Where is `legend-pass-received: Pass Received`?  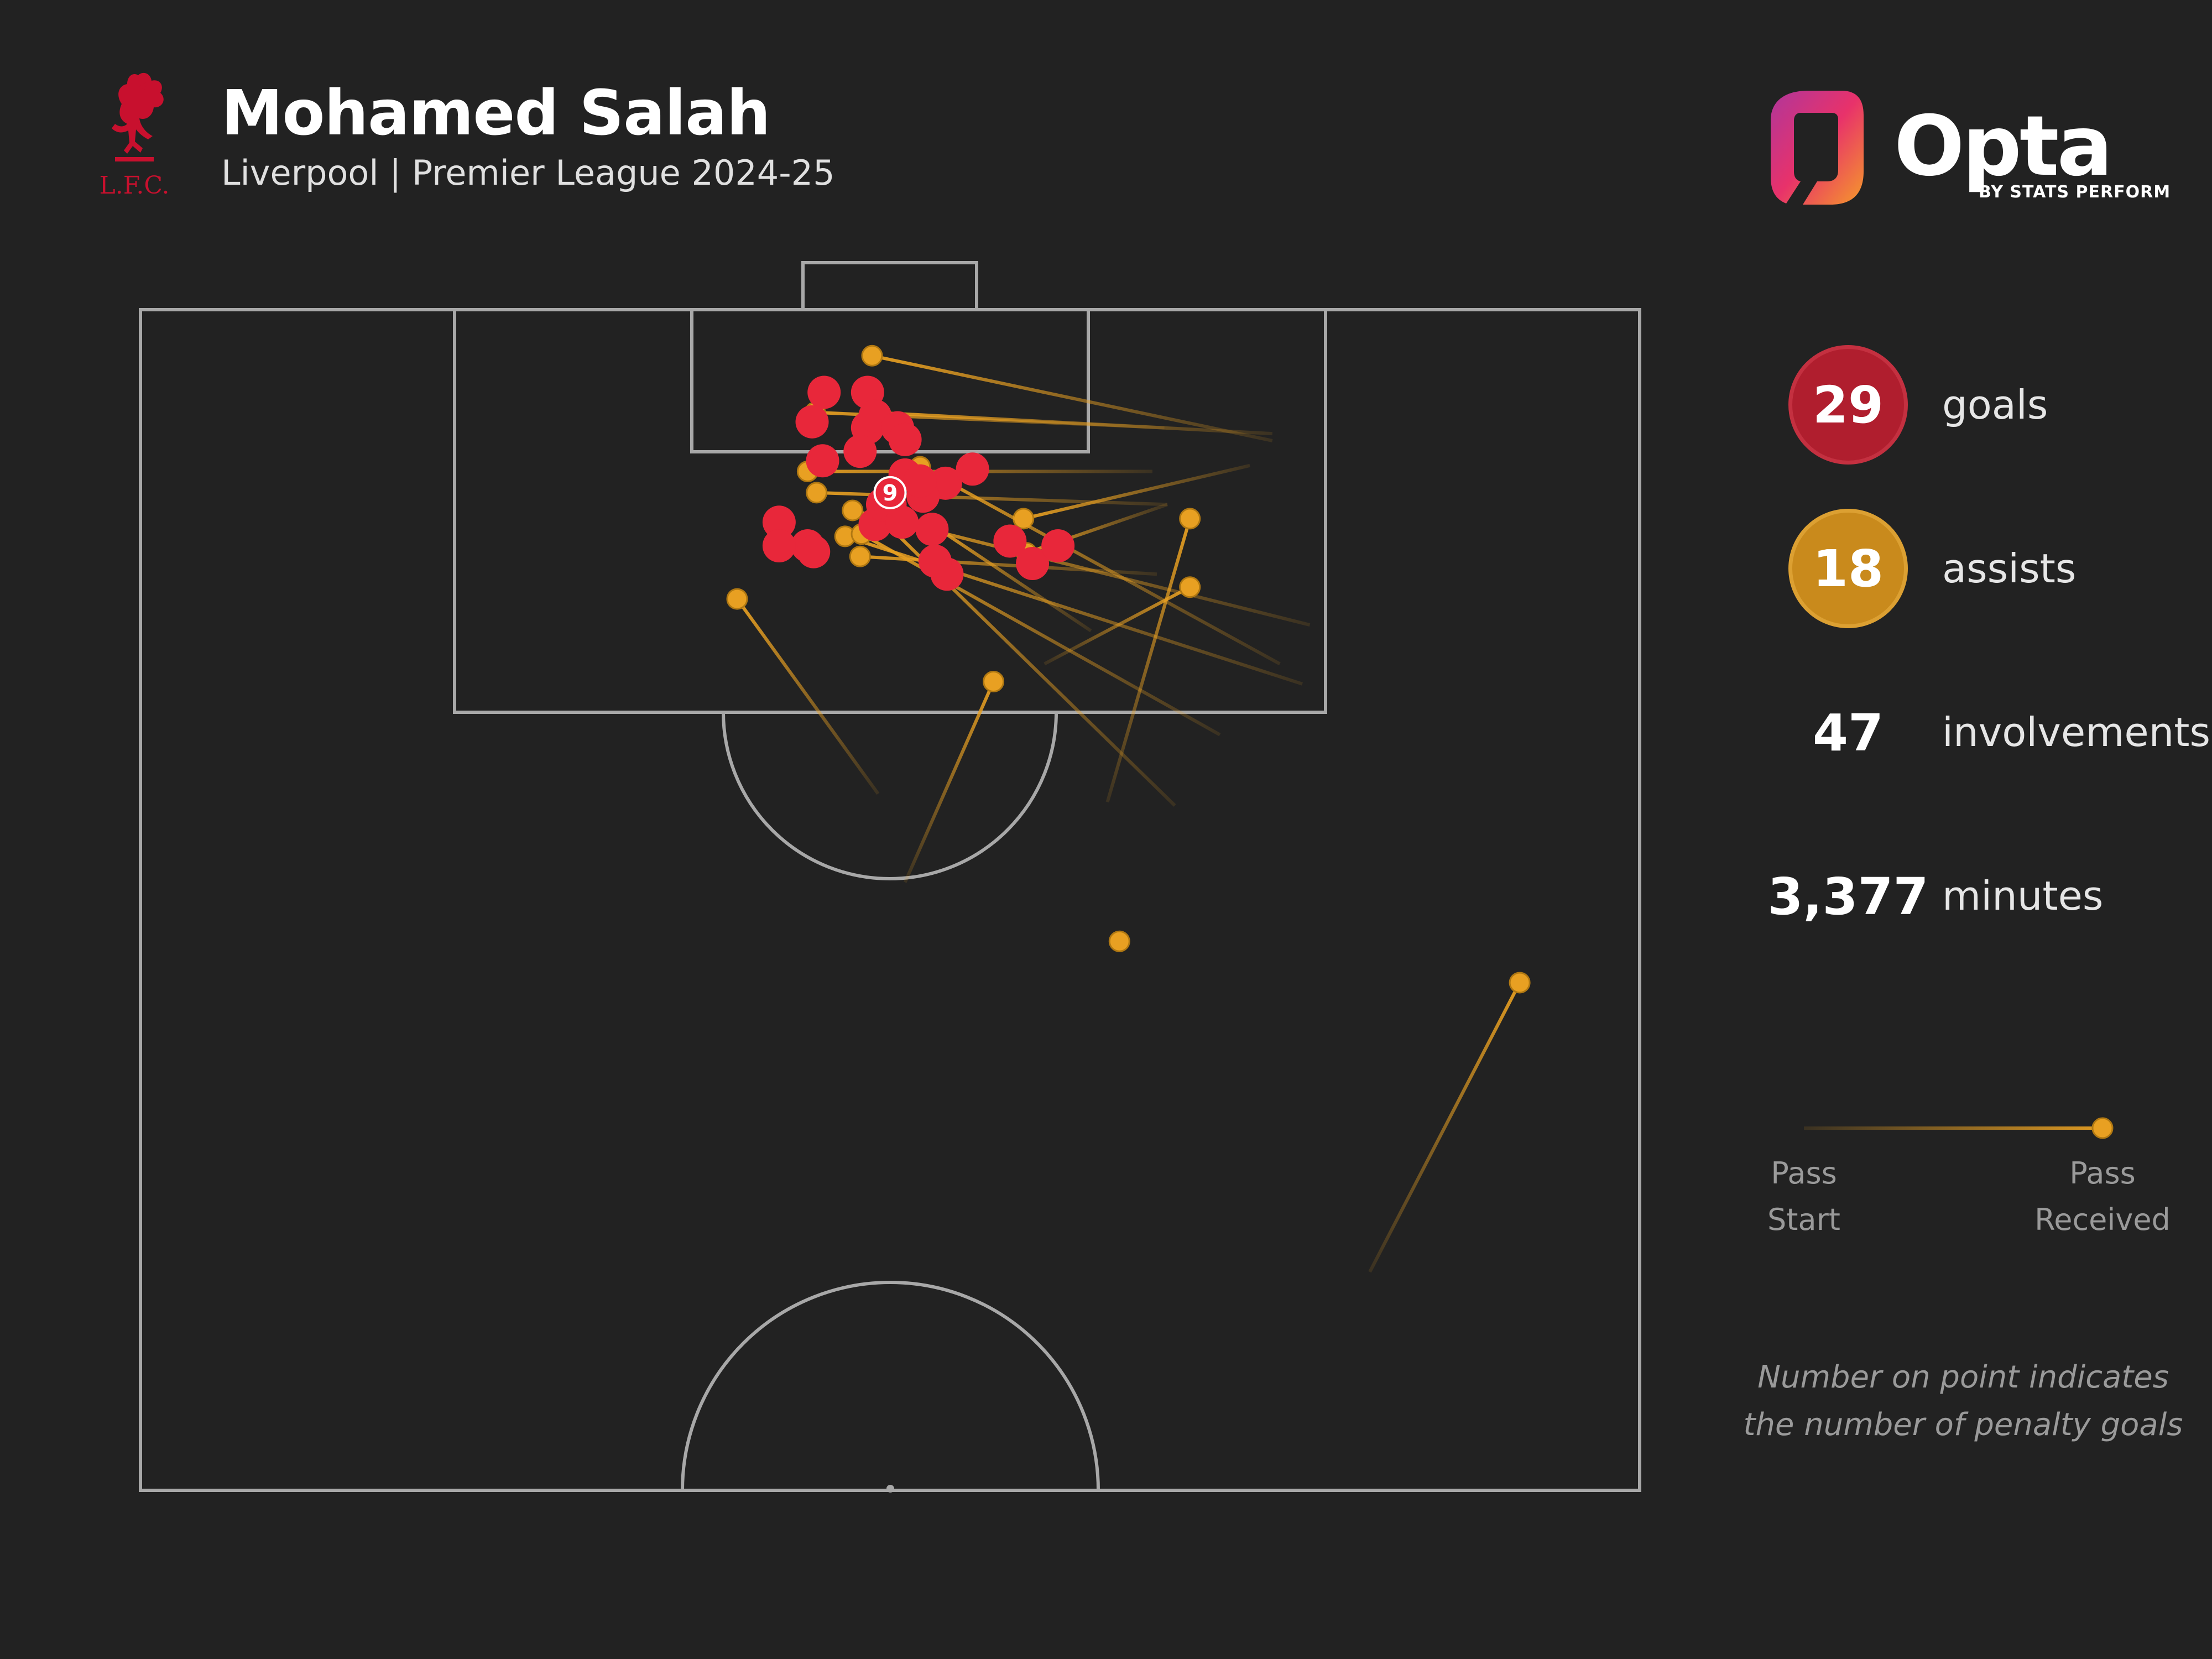 legend-pass-received: Pass Received is located at coordinates (2102, 1197).